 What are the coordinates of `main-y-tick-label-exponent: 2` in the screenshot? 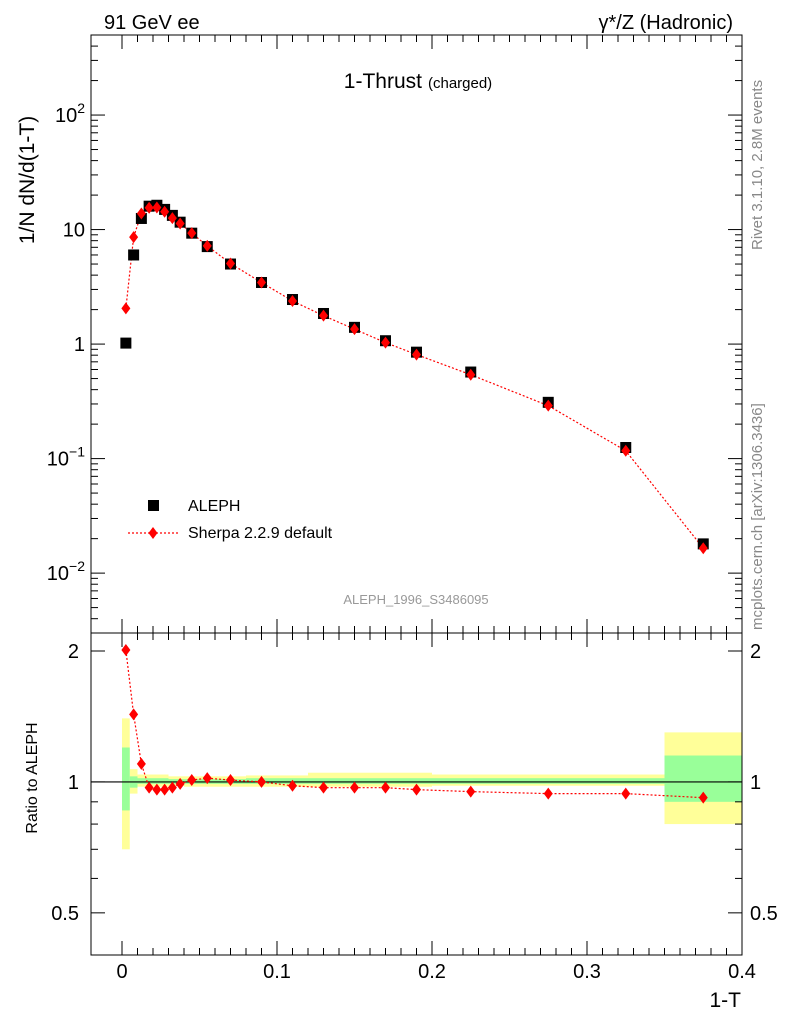 It's located at (81, 108).